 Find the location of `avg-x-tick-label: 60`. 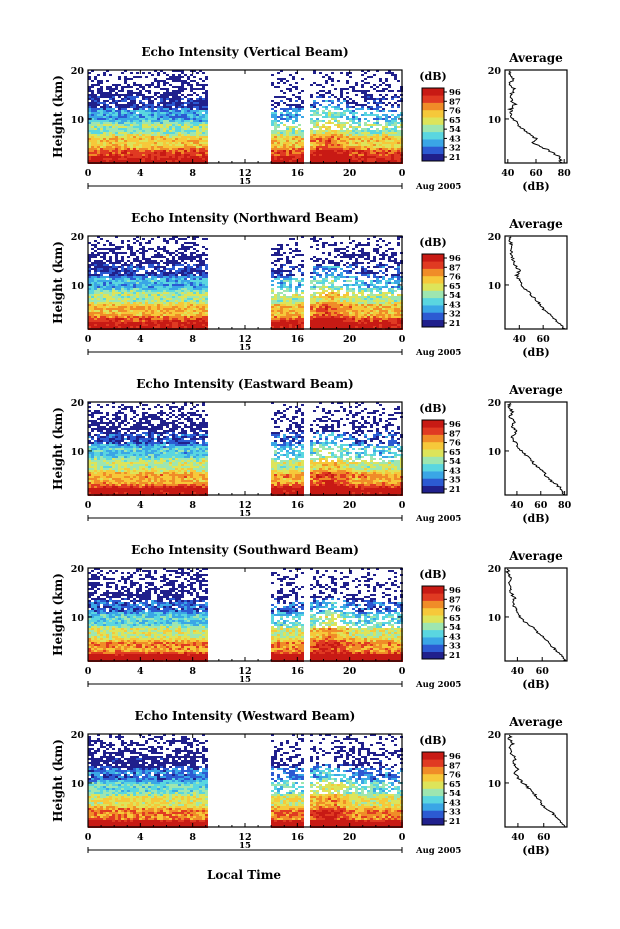

avg-x-tick-label: 60 is located at coordinates (536, 173).